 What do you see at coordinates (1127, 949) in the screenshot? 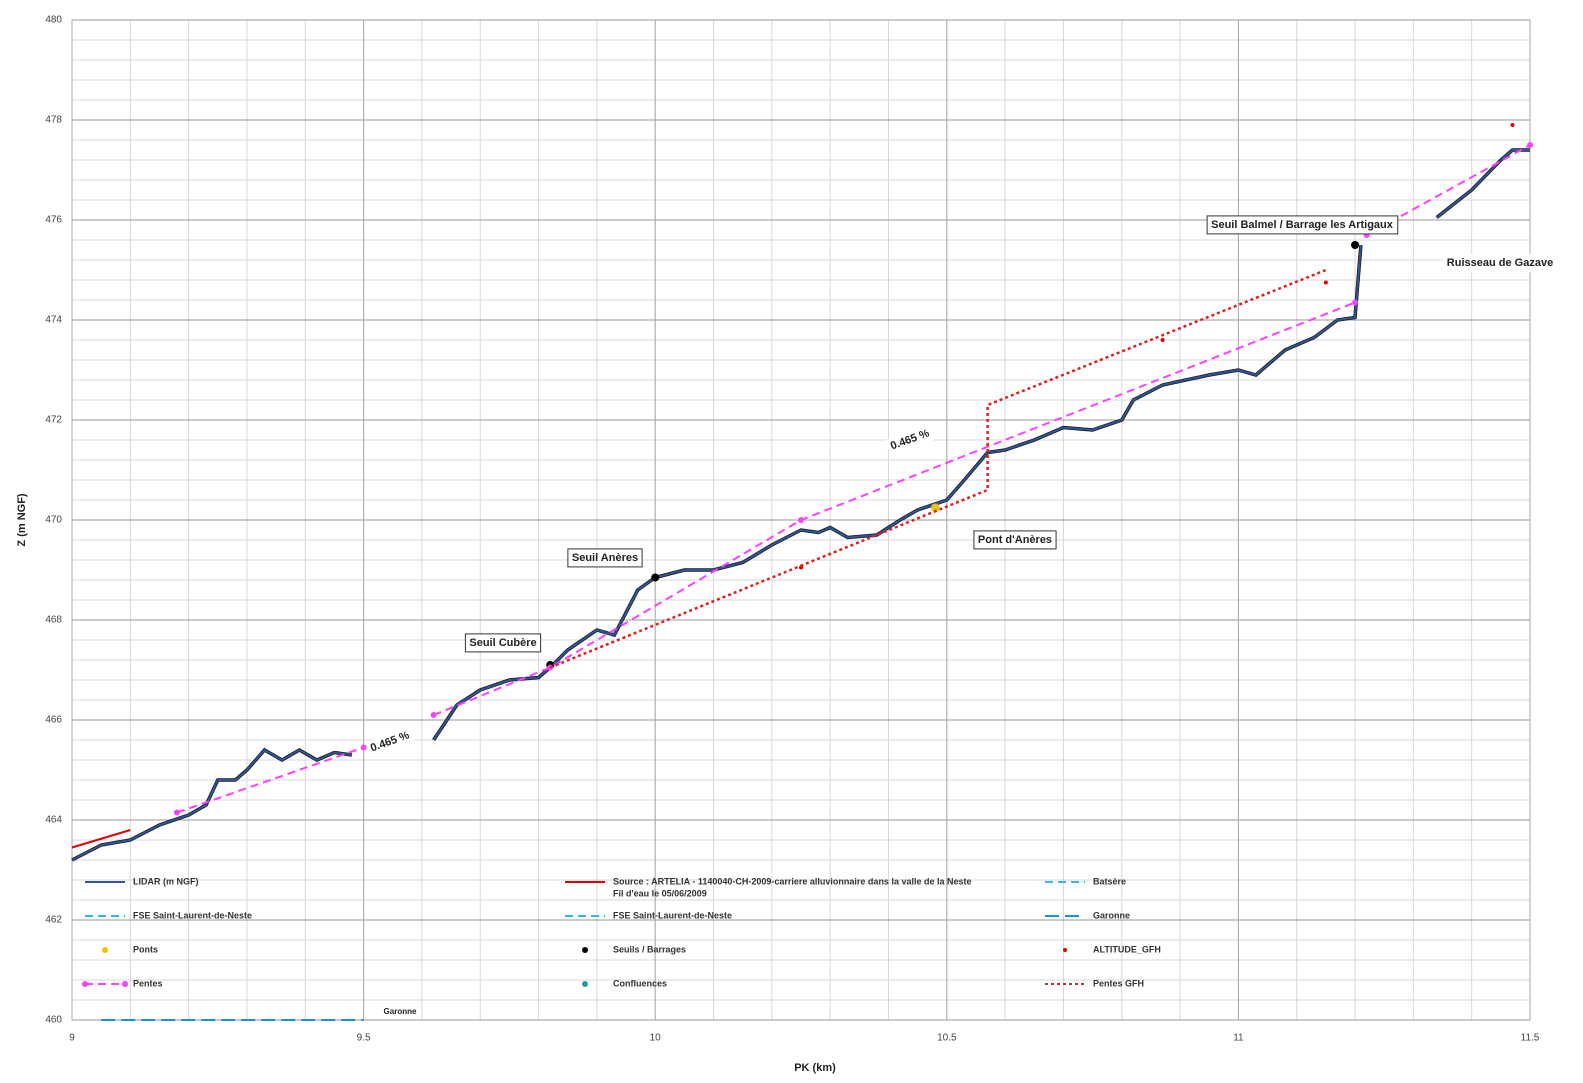
I see `legend-label: ALTITUDE_GFH` at bounding box center [1127, 949].